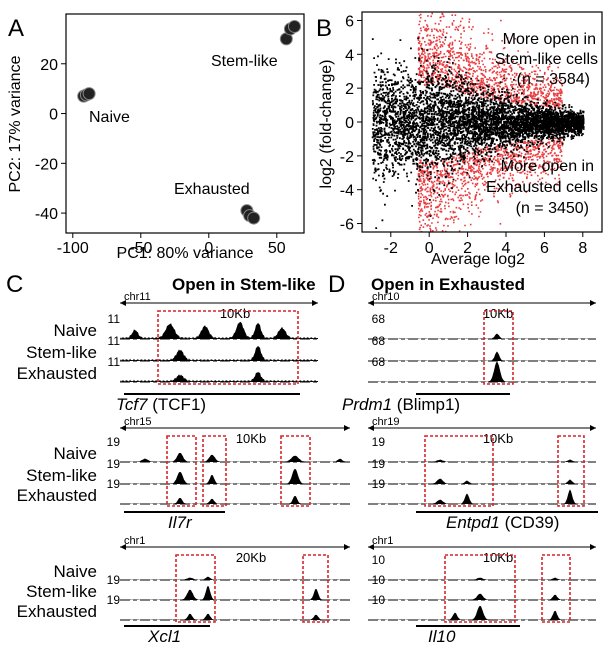 The image size is (615, 651). What do you see at coordinates (347, 191) in the screenshot?
I see `ma-ytick-label: -4` at bounding box center [347, 191].